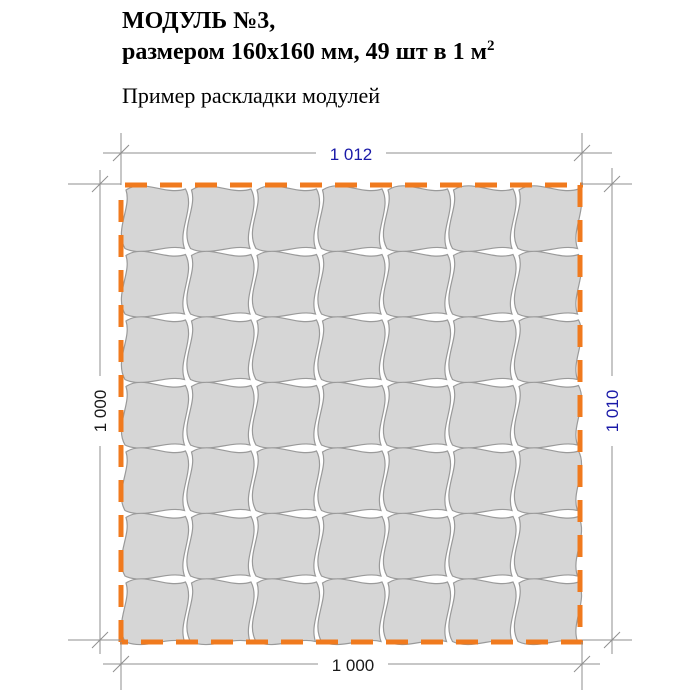  What do you see at coordinates (100, 411) in the screenshot?
I see `dimension-left: 1 000` at bounding box center [100, 411].